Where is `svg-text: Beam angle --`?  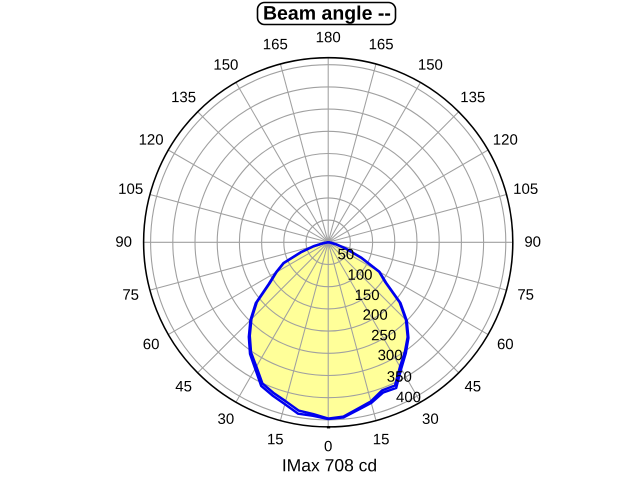 svg-text: Beam angle -- is located at coordinates (327, 14).